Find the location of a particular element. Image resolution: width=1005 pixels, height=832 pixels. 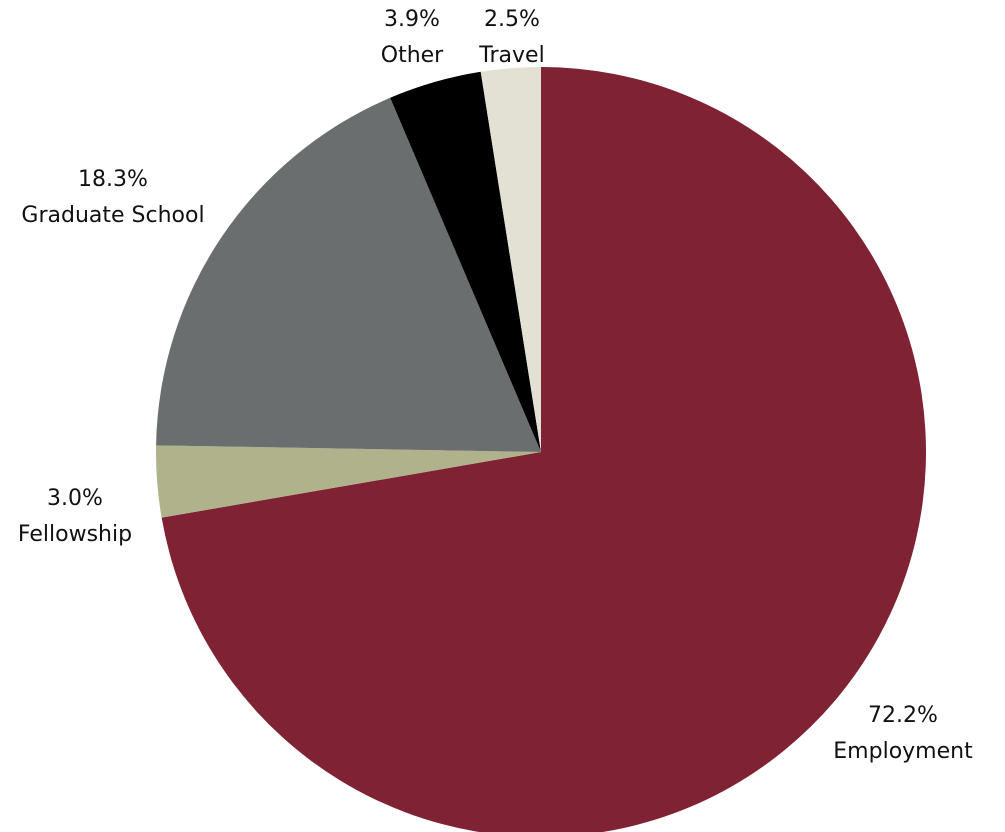

pie-slice-other is located at coordinates (465, 261).